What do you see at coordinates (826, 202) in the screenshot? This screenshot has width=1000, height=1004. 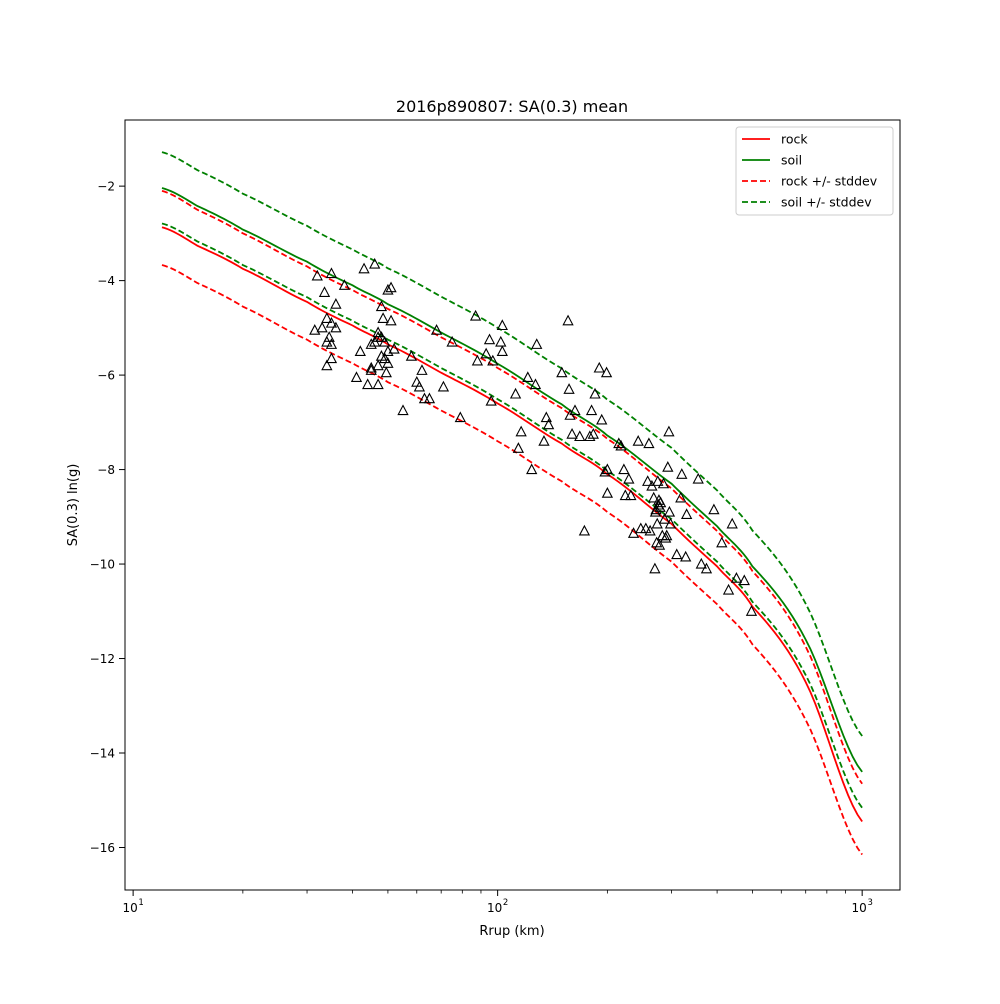 I see `legend-label-3: soil +/- stddev` at bounding box center [826, 202].